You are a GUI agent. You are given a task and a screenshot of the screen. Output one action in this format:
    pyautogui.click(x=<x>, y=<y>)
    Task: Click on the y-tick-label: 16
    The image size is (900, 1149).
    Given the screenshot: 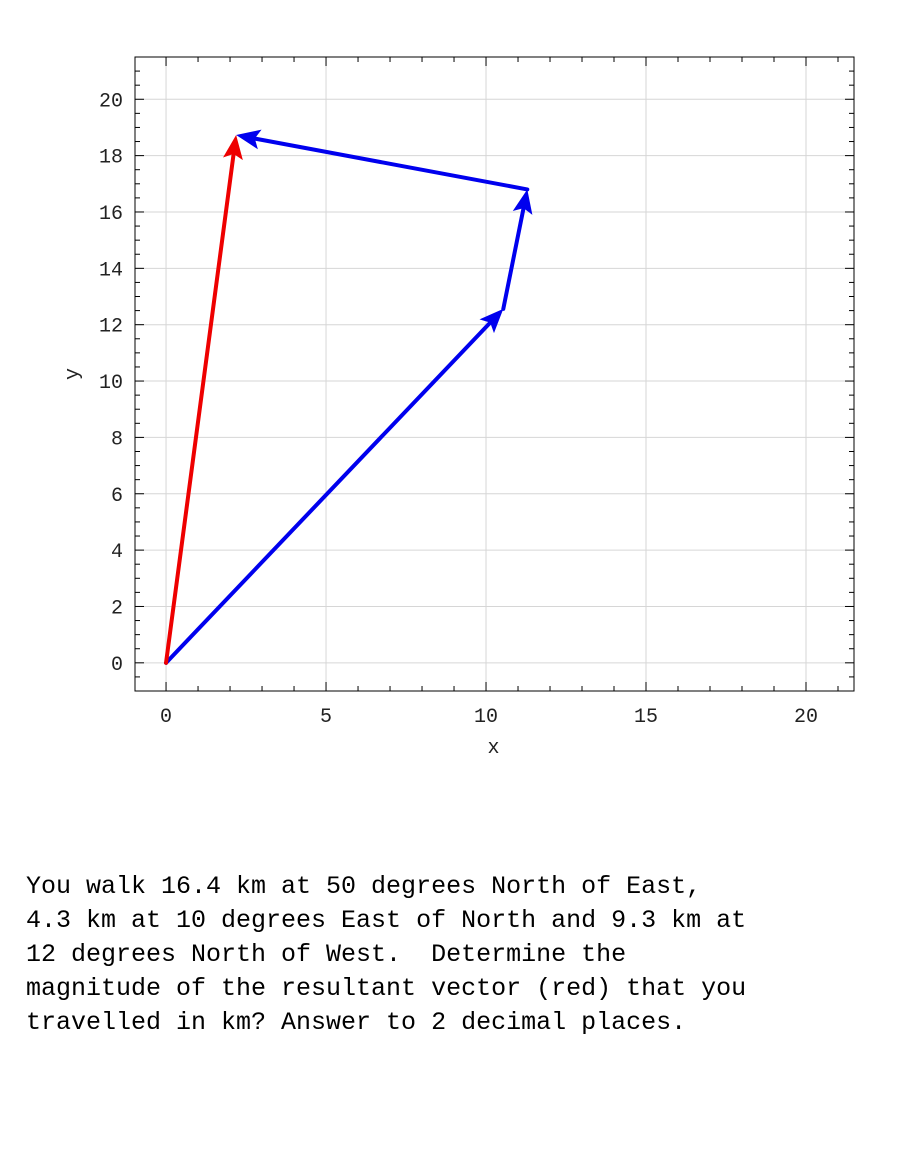 What is the action you would take?
    pyautogui.click(x=111, y=214)
    